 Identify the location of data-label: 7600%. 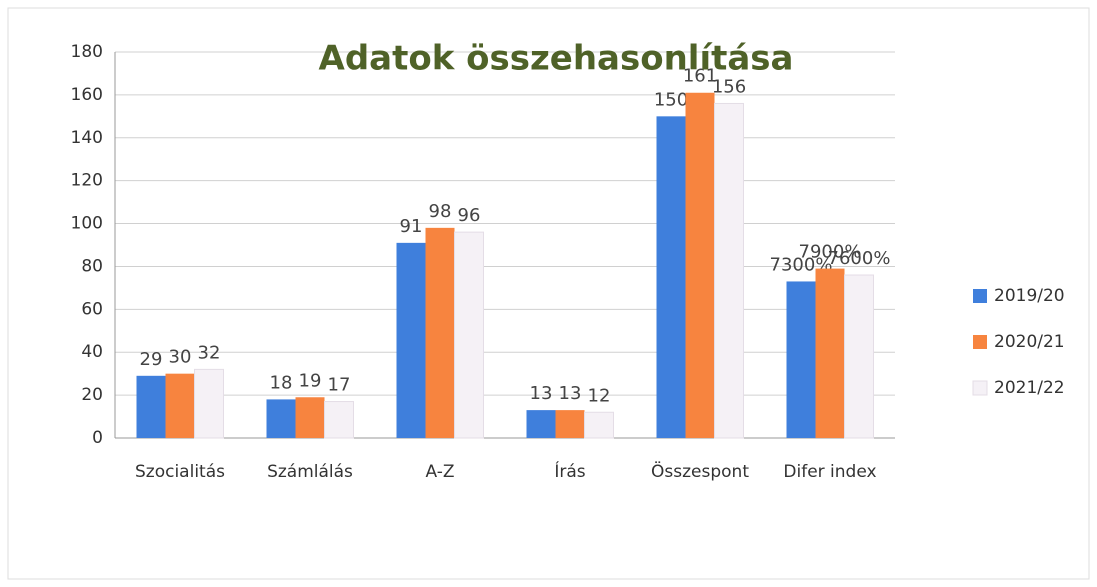
(859, 258).